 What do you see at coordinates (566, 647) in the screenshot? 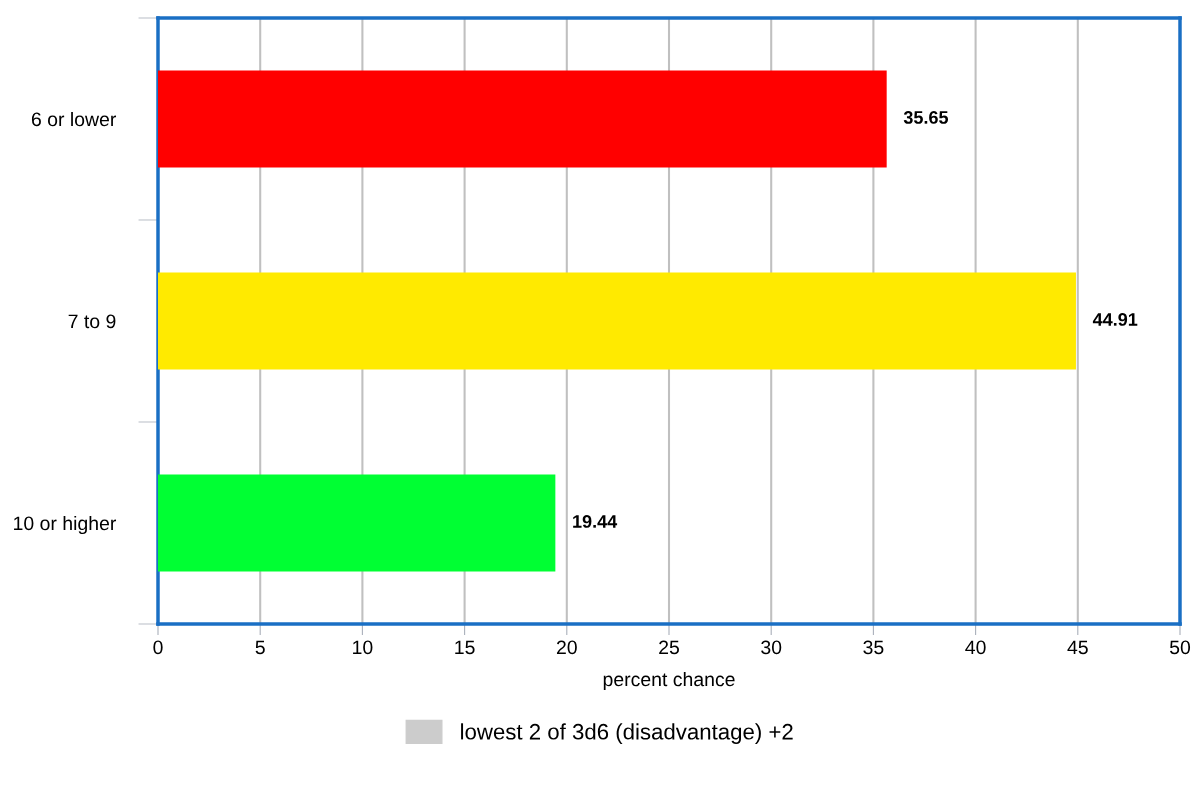
I see `x-tick-label: 20` at bounding box center [566, 647].